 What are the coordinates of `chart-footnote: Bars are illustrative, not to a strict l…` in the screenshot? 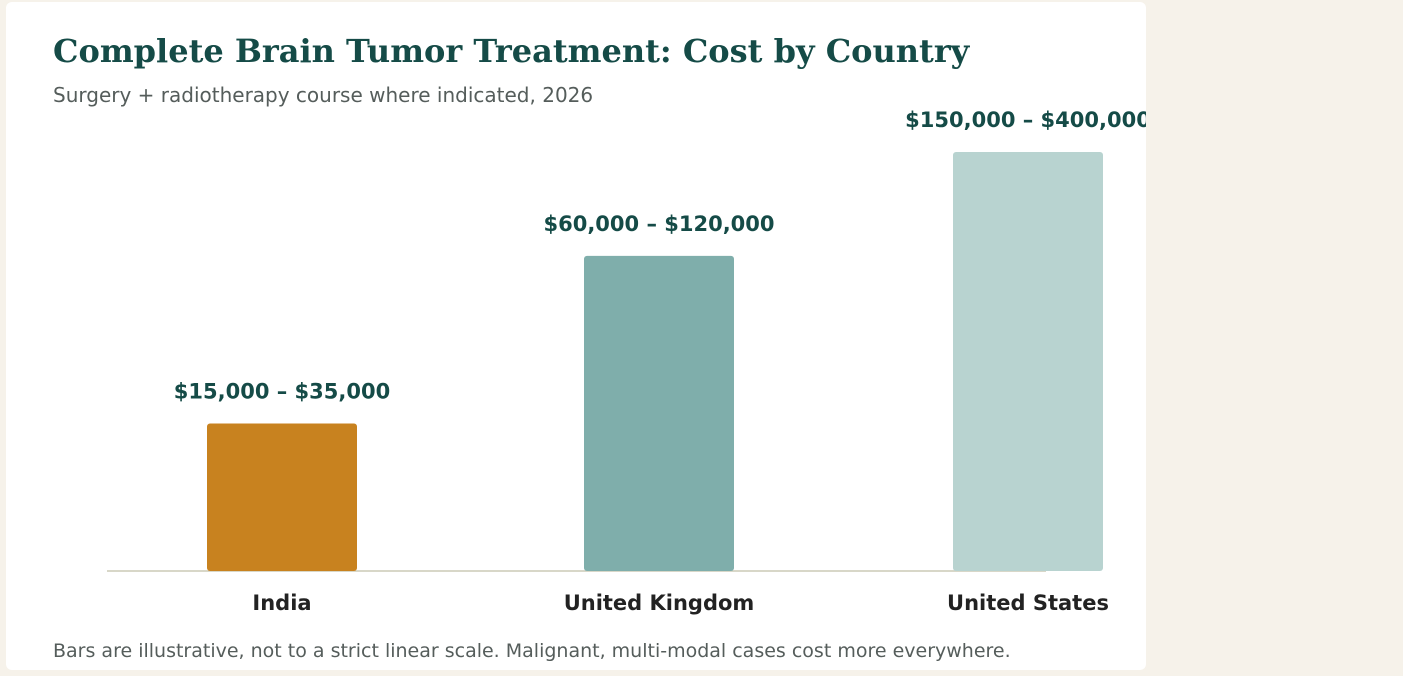 It's located at (532, 651).